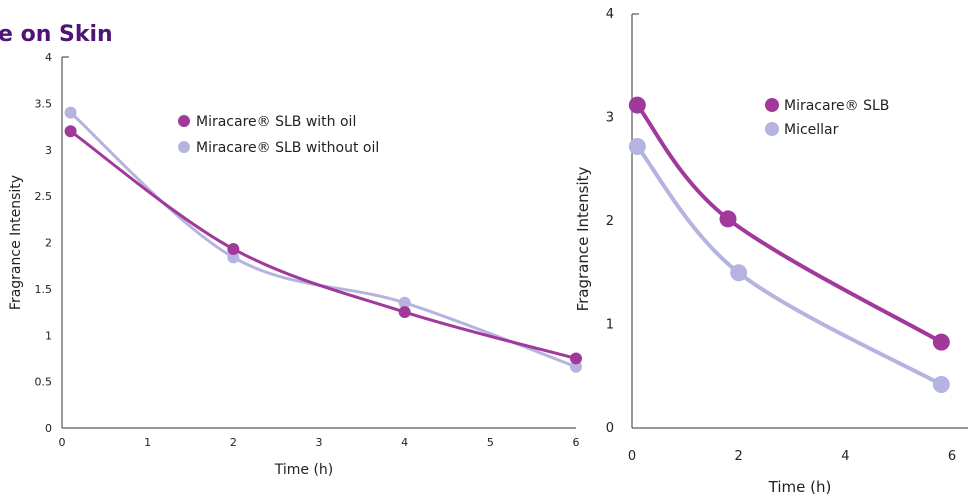 This screenshot has height=497, width=970. Describe the element at coordinates (811, 130) in the screenshot. I see `legend-label: Micellar` at that location.